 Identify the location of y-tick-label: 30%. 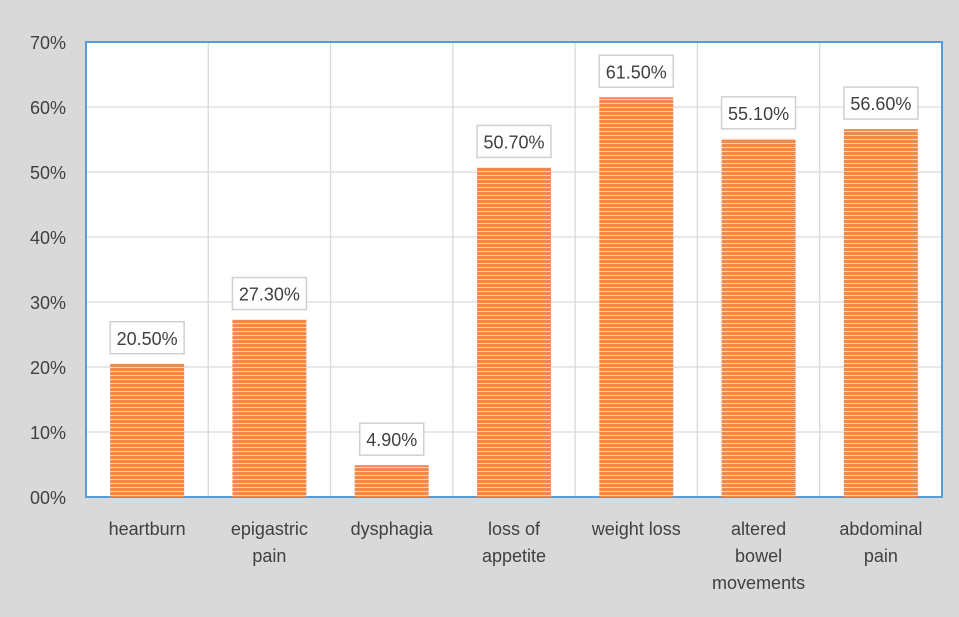
(48, 303).